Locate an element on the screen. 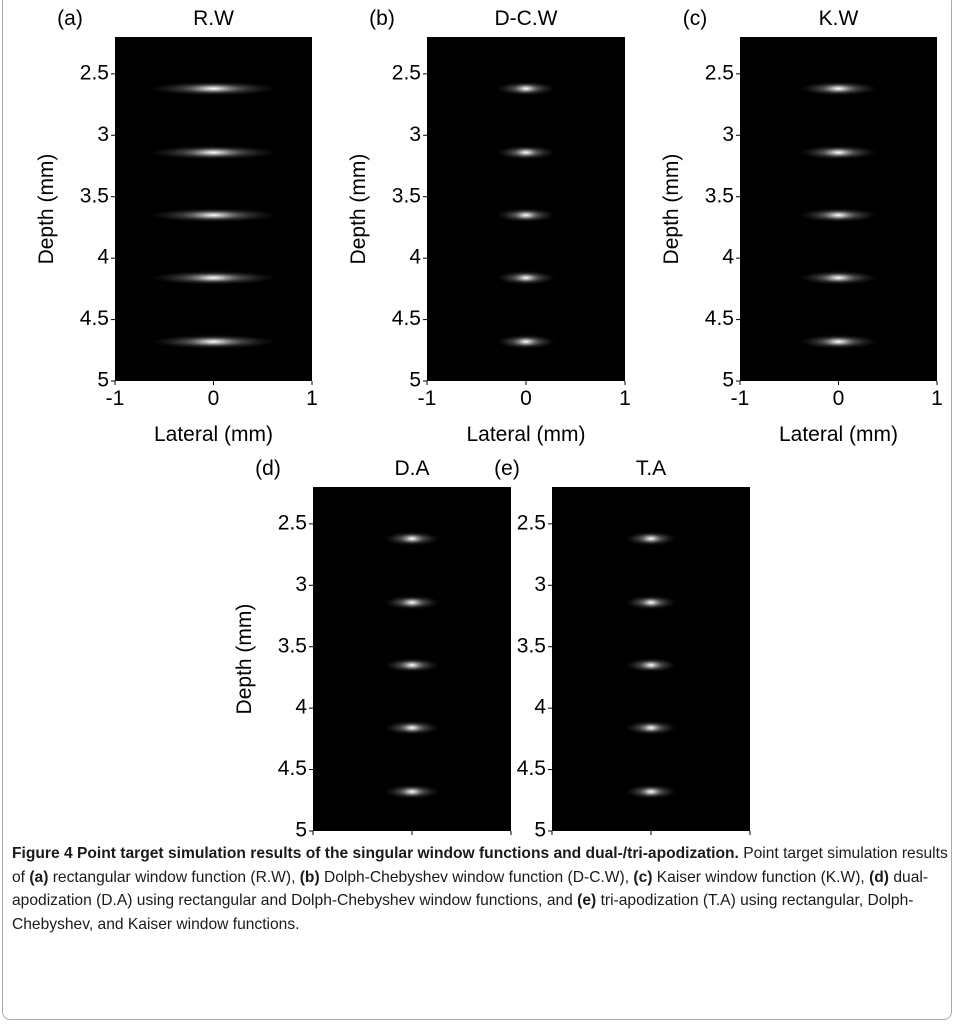 The height and width of the screenshot is (1026, 957). panel-title: T.A is located at coordinates (651, 468).